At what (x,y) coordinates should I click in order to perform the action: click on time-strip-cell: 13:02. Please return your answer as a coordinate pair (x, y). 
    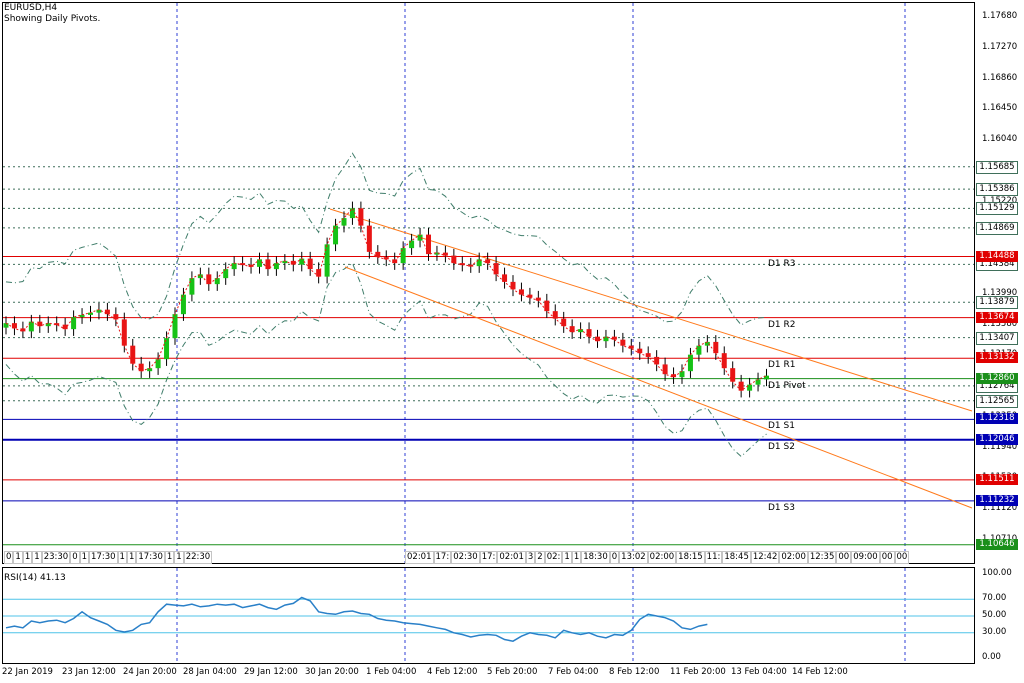
    Looking at the image, I should click on (633, 557).